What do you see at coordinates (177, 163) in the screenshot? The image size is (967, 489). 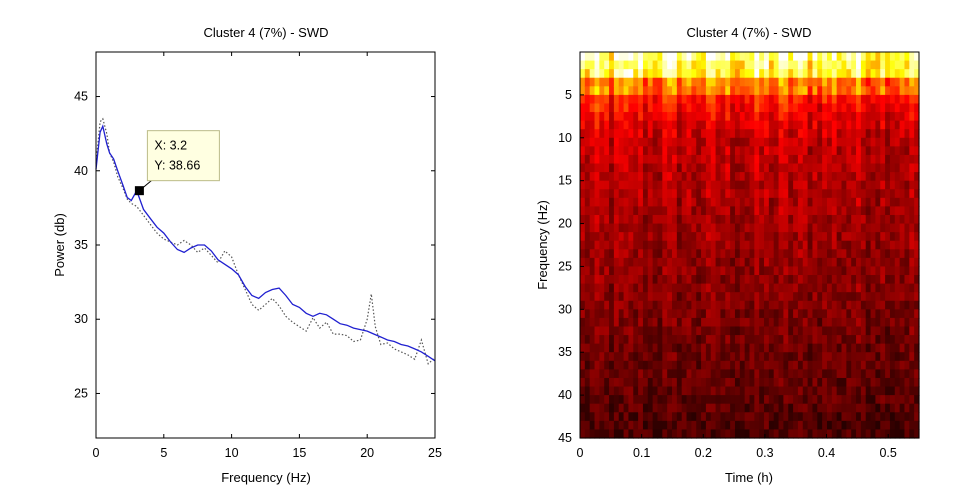 I see `data-tip: X: 3.2 Y: 38.66` at bounding box center [177, 163].